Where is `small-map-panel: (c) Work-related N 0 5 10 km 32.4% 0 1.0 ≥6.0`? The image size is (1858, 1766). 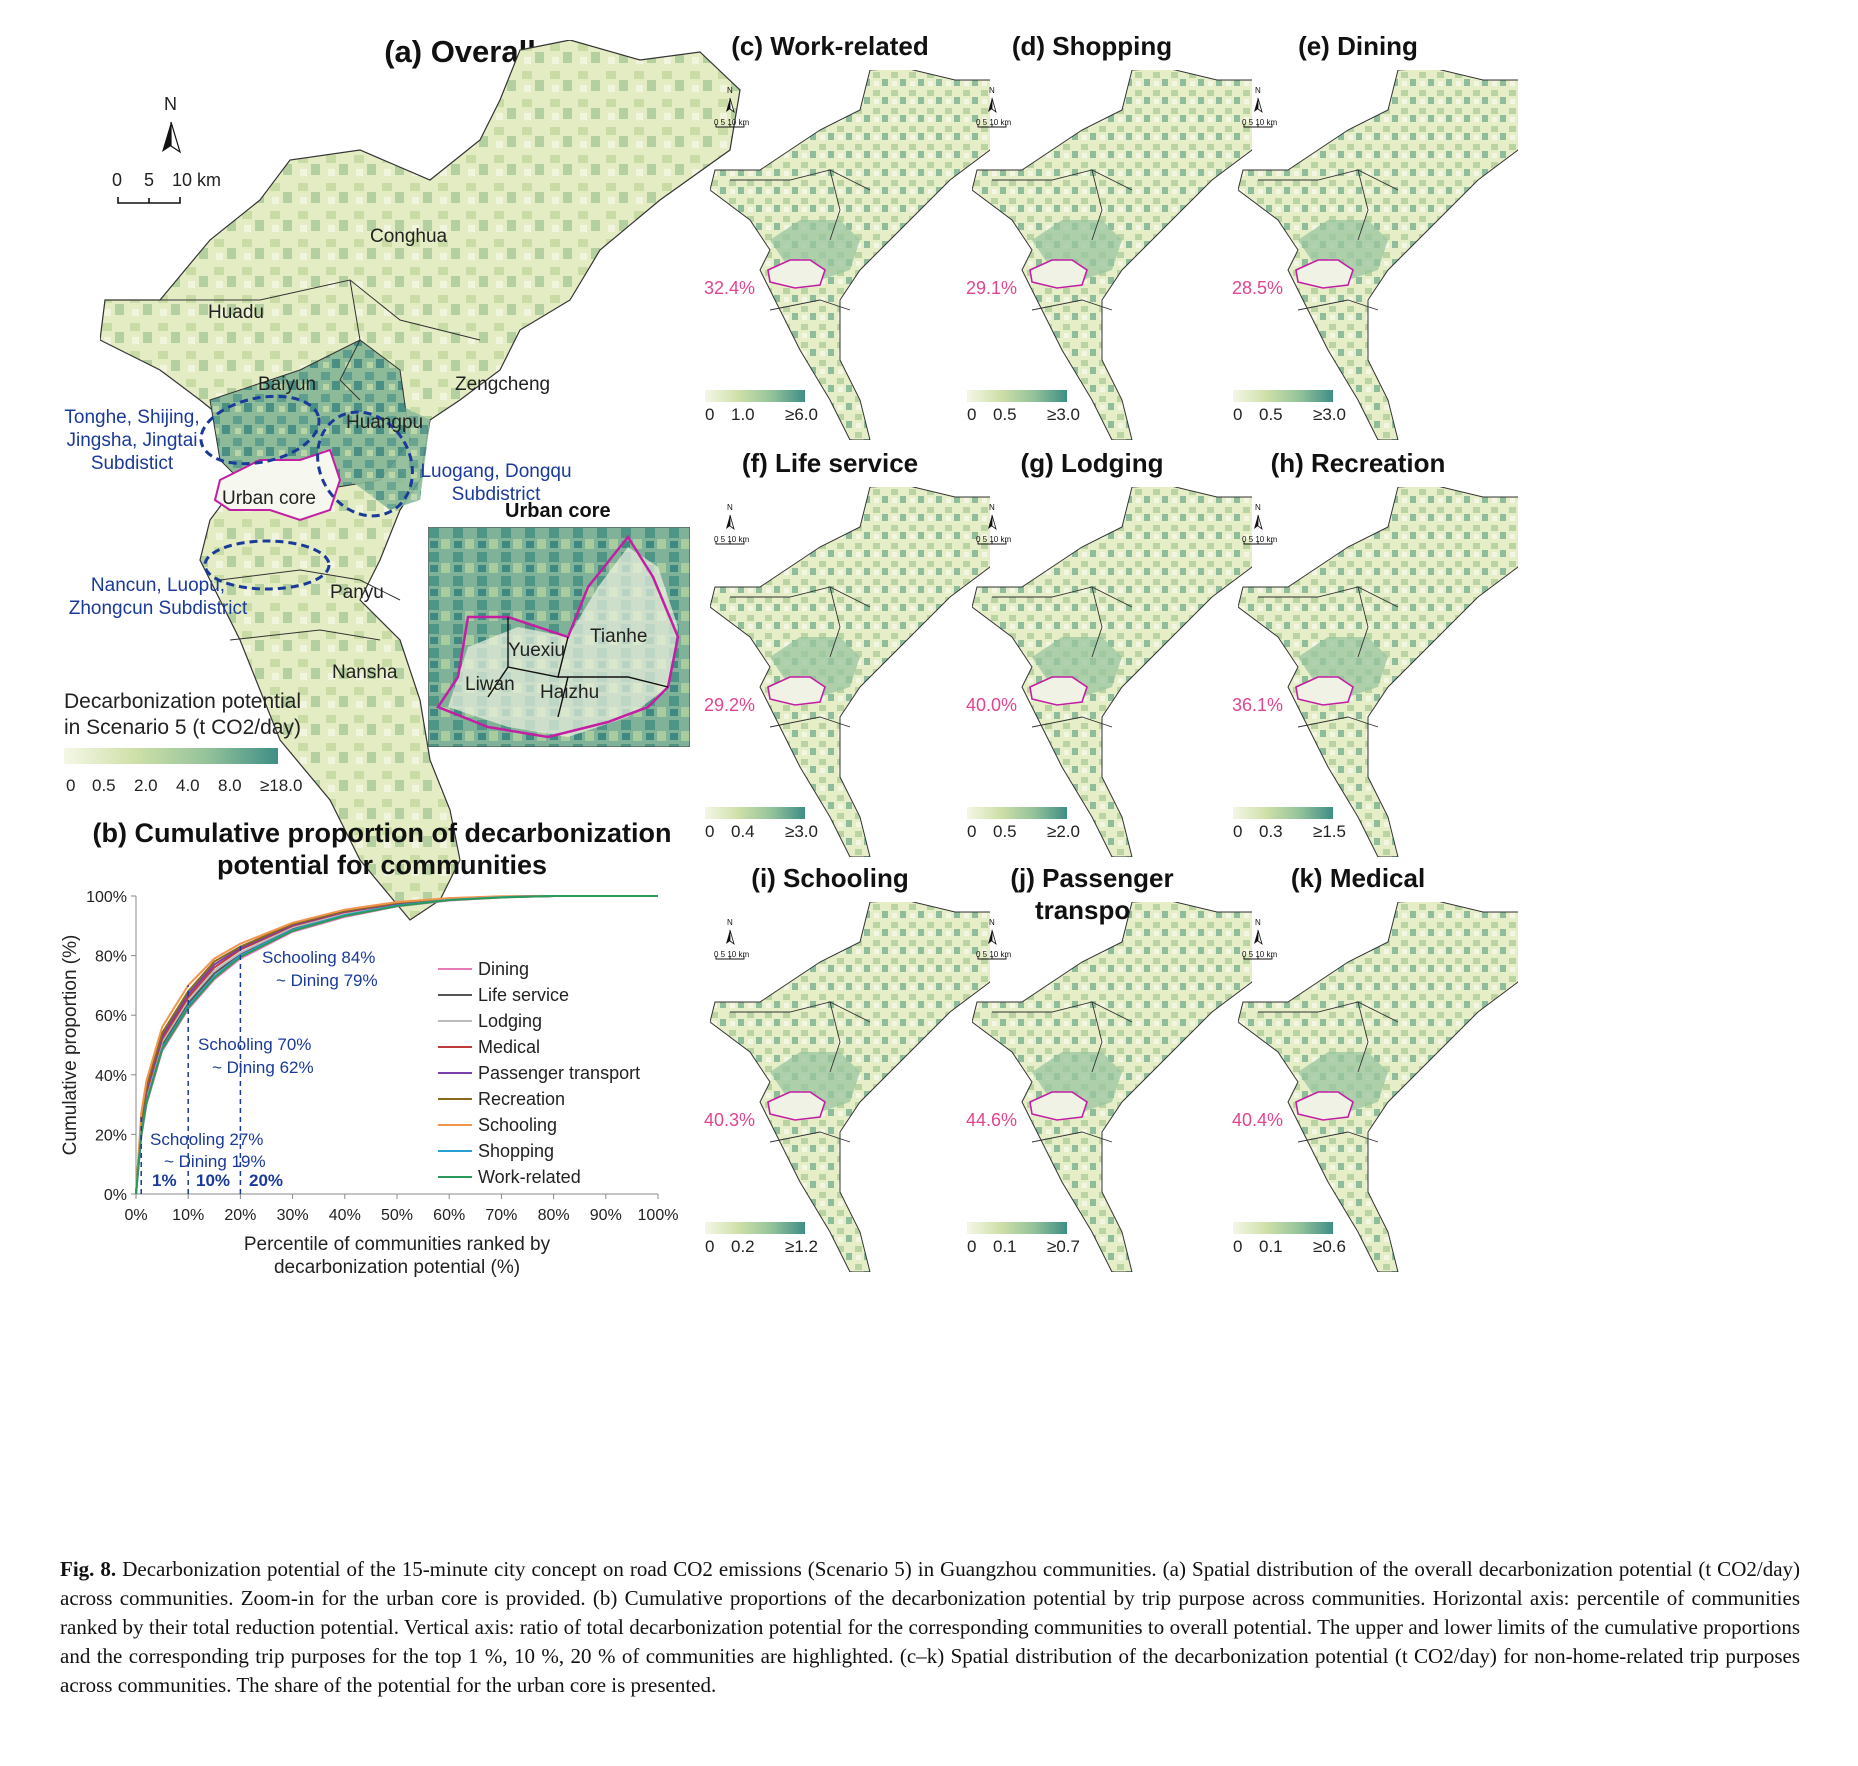 small-map-panel: (c) Work-related N 0 5 10 km 32.4% 0 1.0 ≥6.0 is located at coordinates (850, 235).